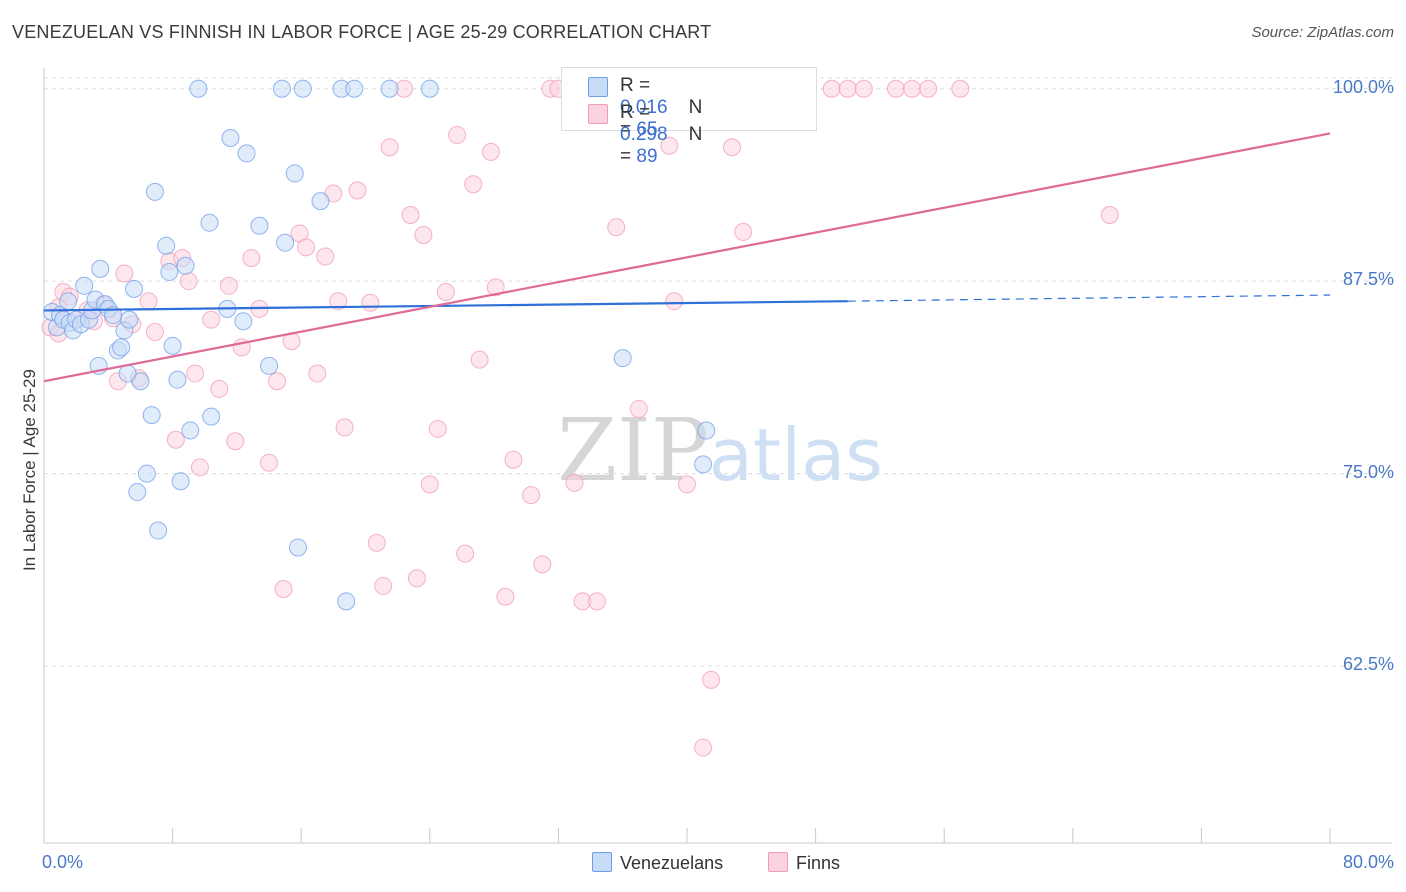  I want to click on stats-swatch-venezuelans, so click(598, 87).